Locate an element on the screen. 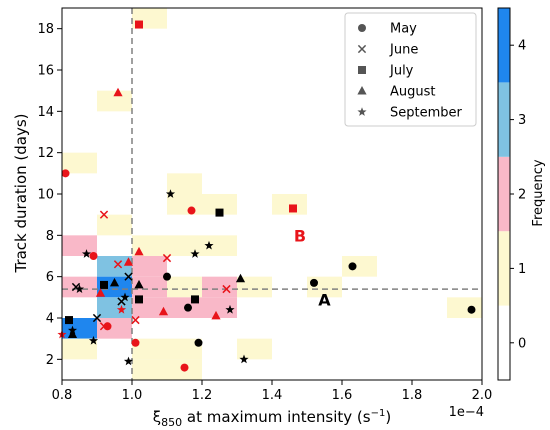  x-axis-multiplier: 1e−4 is located at coordinates (466, 412).